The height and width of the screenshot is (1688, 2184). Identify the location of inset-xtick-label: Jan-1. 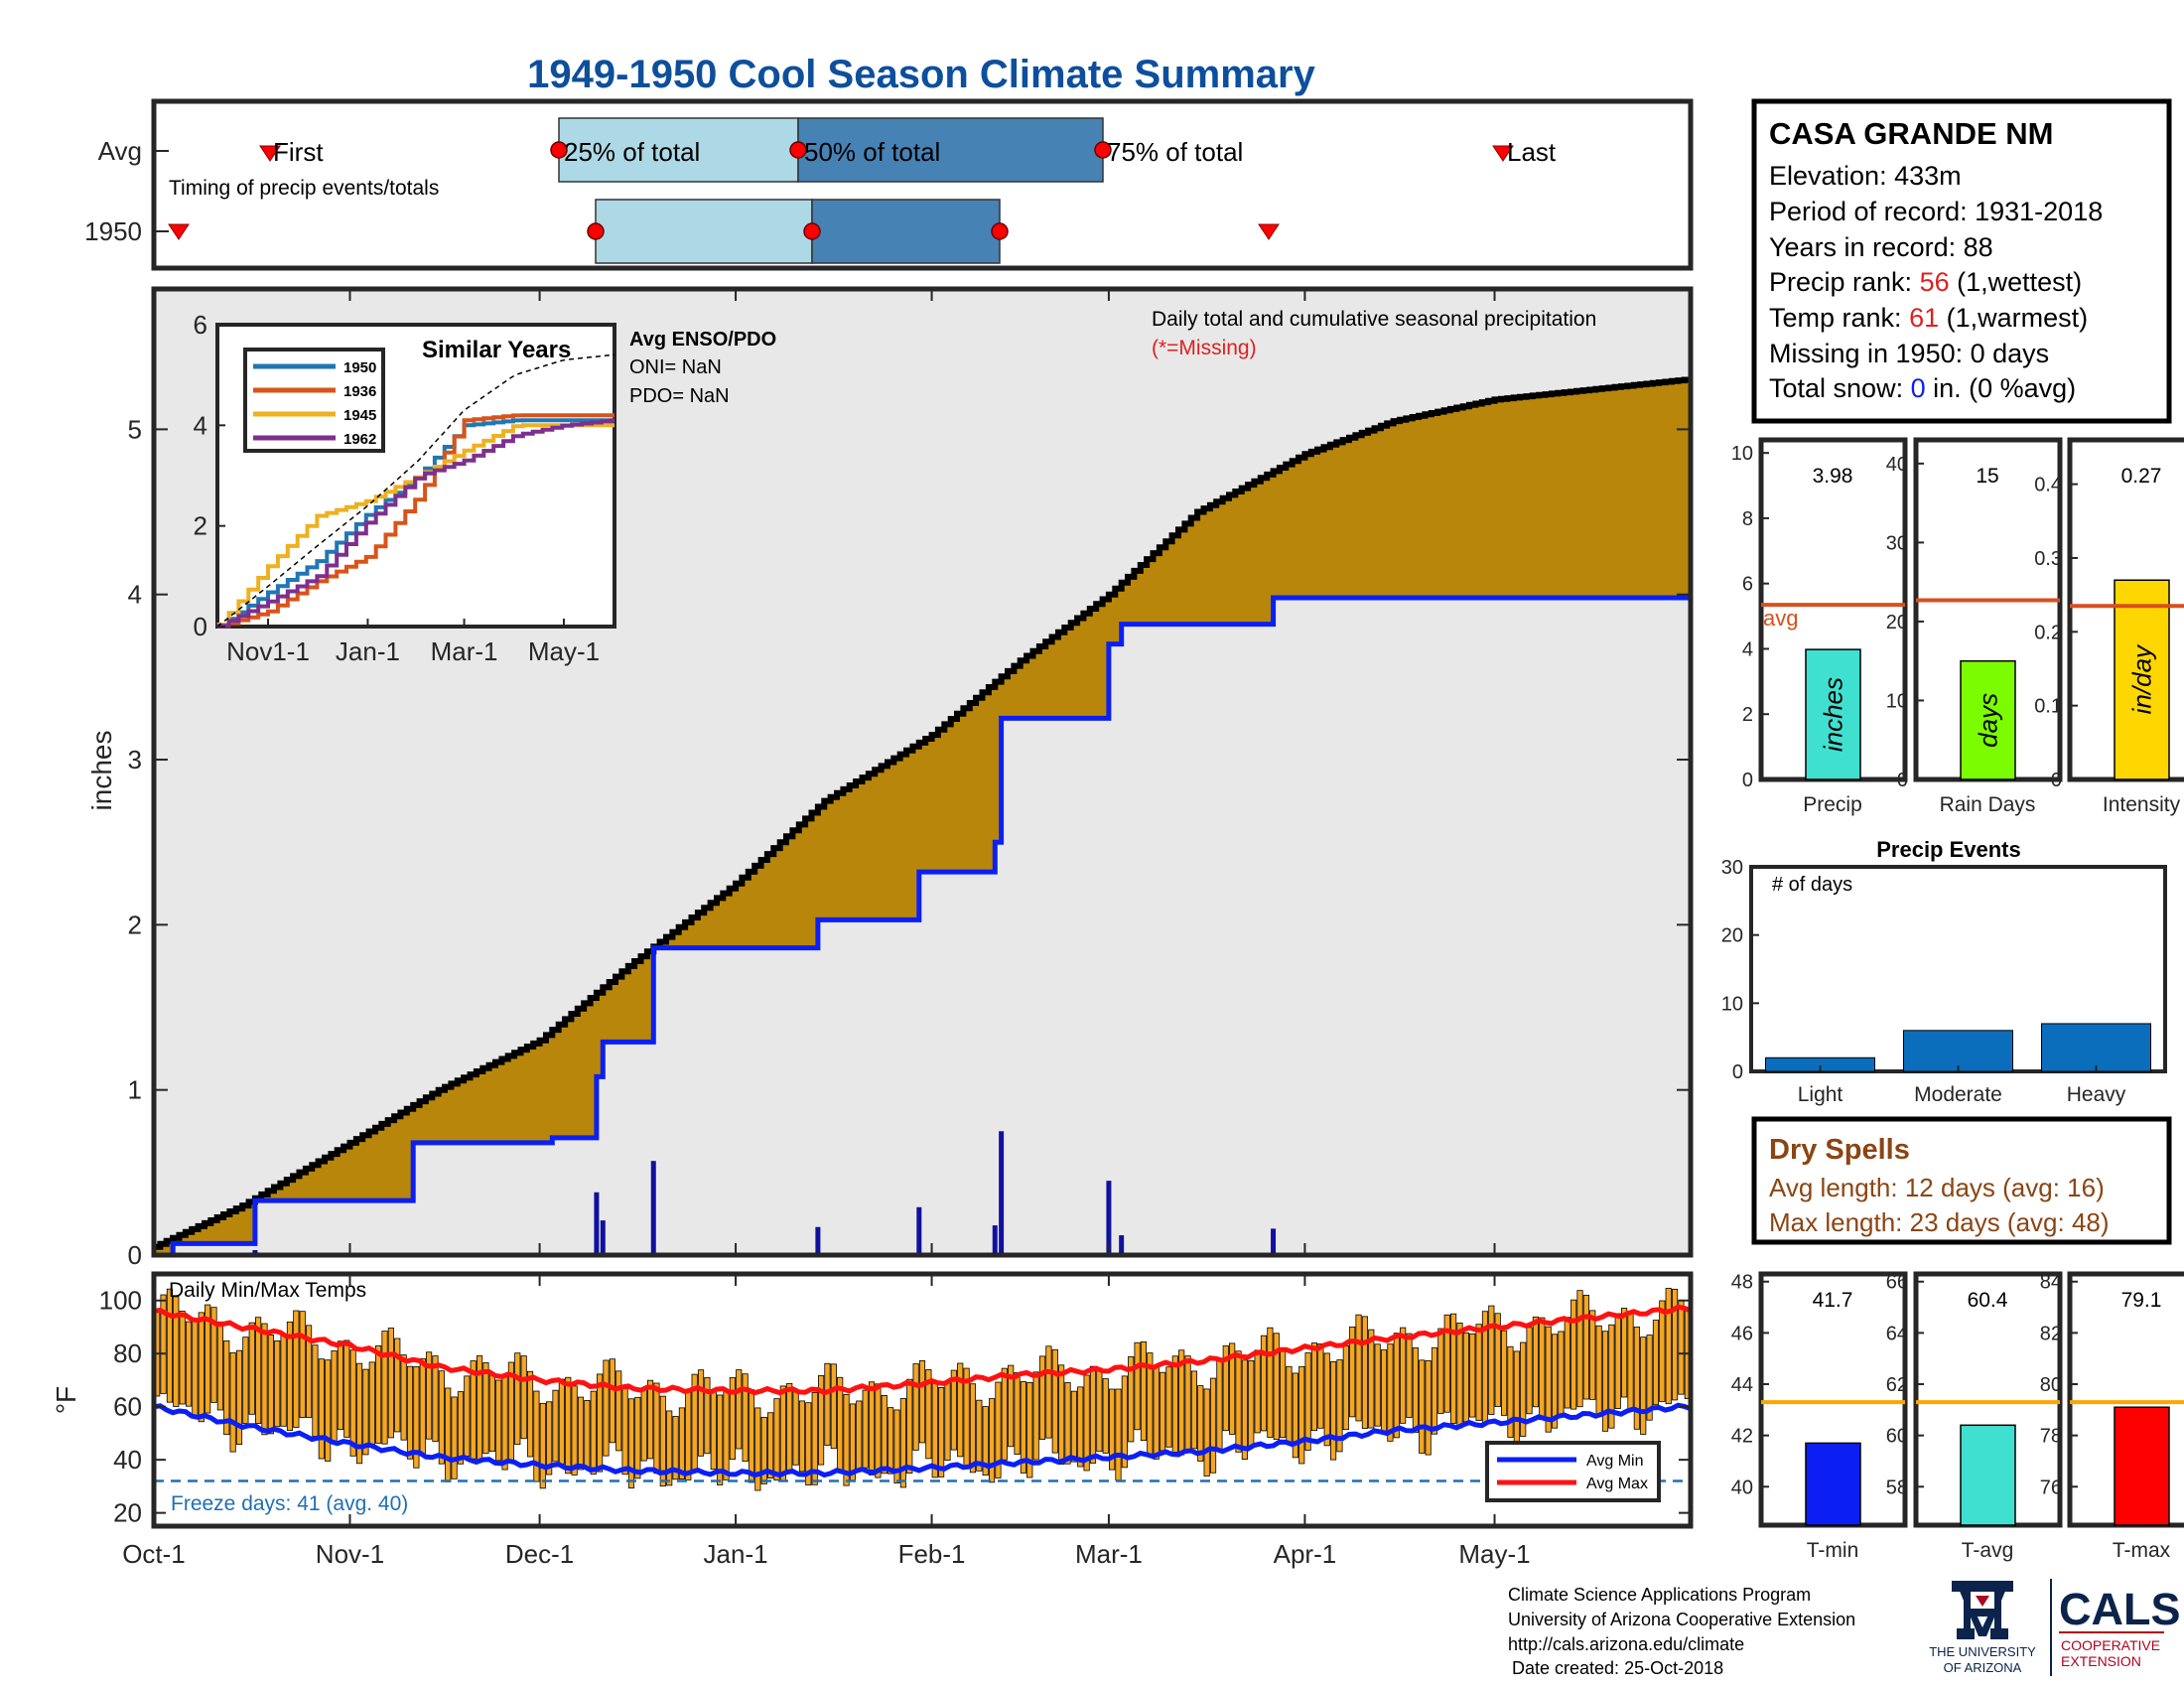
(368, 651).